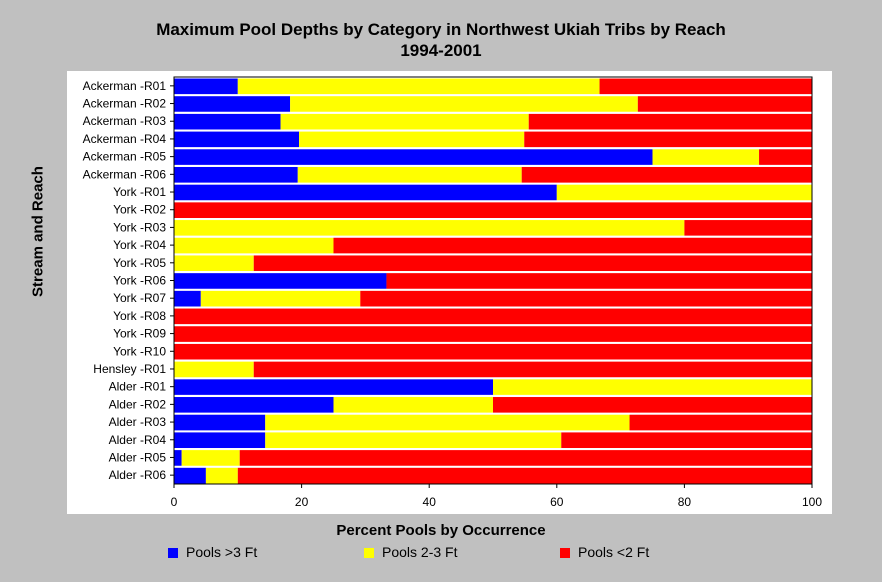 The width and height of the screenshot is (882, 582). I want to click on y-tick-label: Alder -R04, so click(138, 440).